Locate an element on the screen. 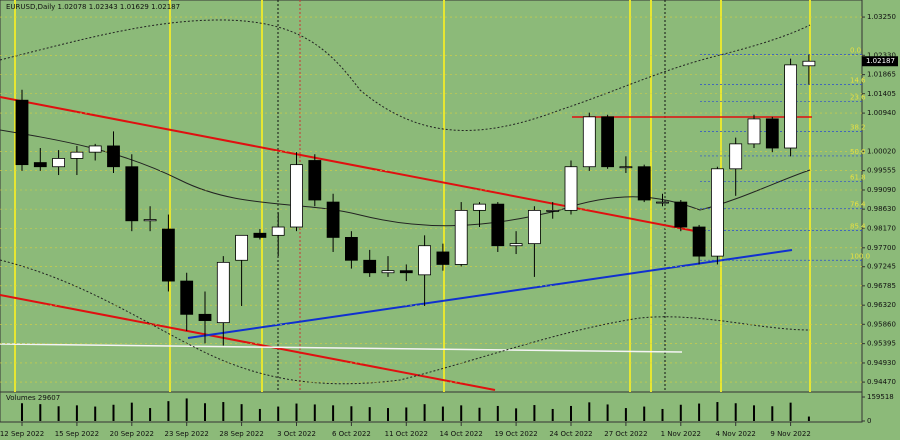  y-tick-label: 0.99555 is located at coordinates (881, 171).